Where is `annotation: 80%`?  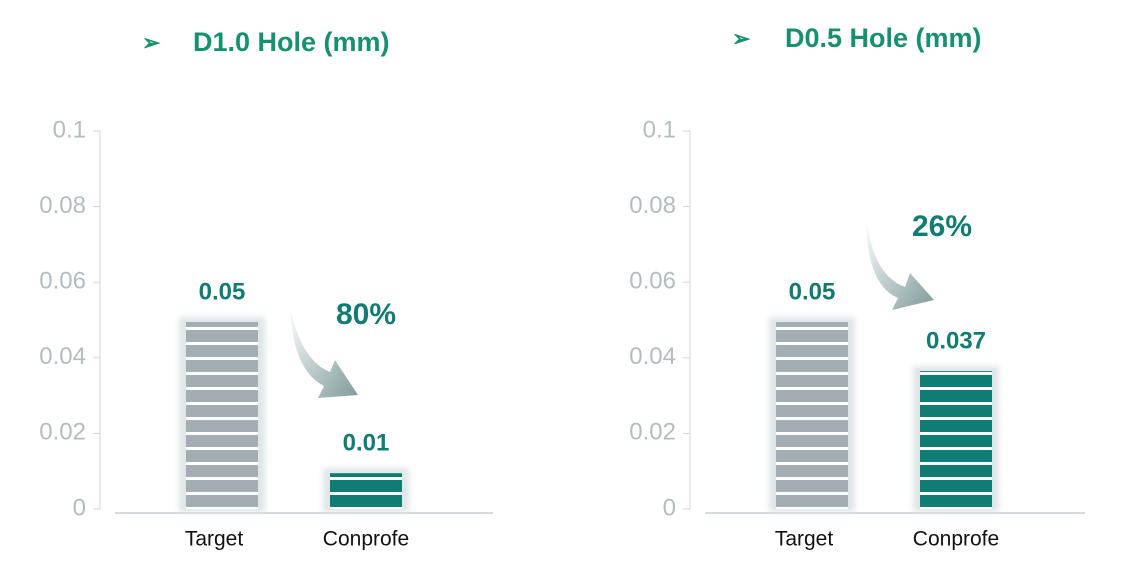
annotation: 80% is located at coordinates (366, 314).